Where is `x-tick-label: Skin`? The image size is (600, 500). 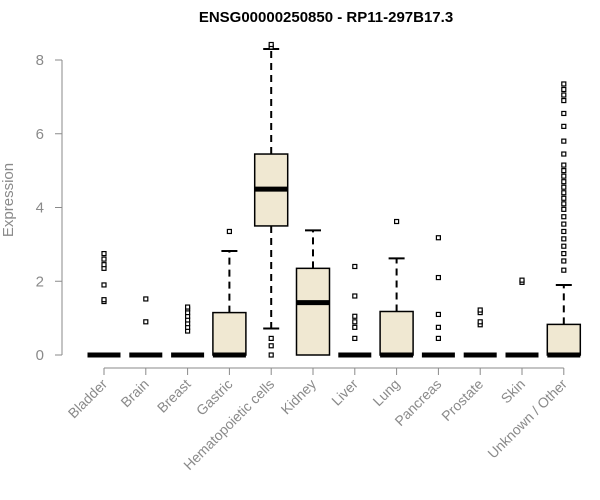
x-tick-label: Skin is located at coordinates (513, 391).